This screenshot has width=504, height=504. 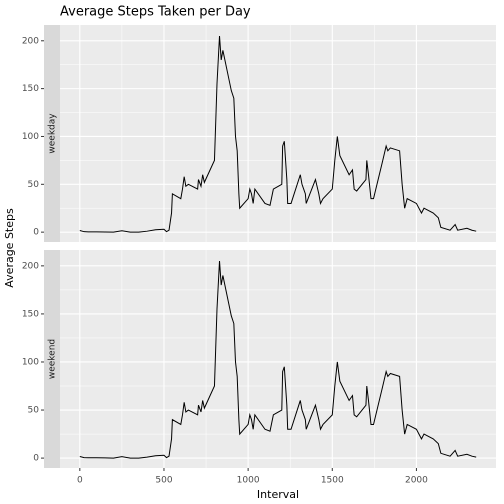 What do you see at coordinates (278, 494) in the screenshot?
I see `x-axis-title: Interval` at bounding box center [278, 494].